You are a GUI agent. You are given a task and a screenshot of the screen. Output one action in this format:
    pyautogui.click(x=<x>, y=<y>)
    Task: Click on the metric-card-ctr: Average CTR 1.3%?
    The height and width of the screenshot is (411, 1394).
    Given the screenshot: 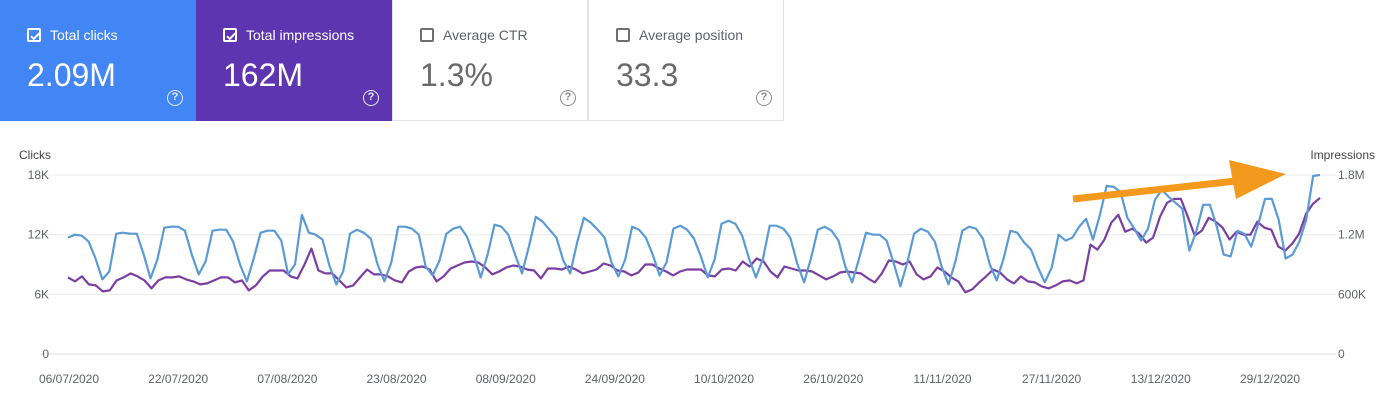 What is the action you would take?
    pyautogui.click(x=490, y=60)
    